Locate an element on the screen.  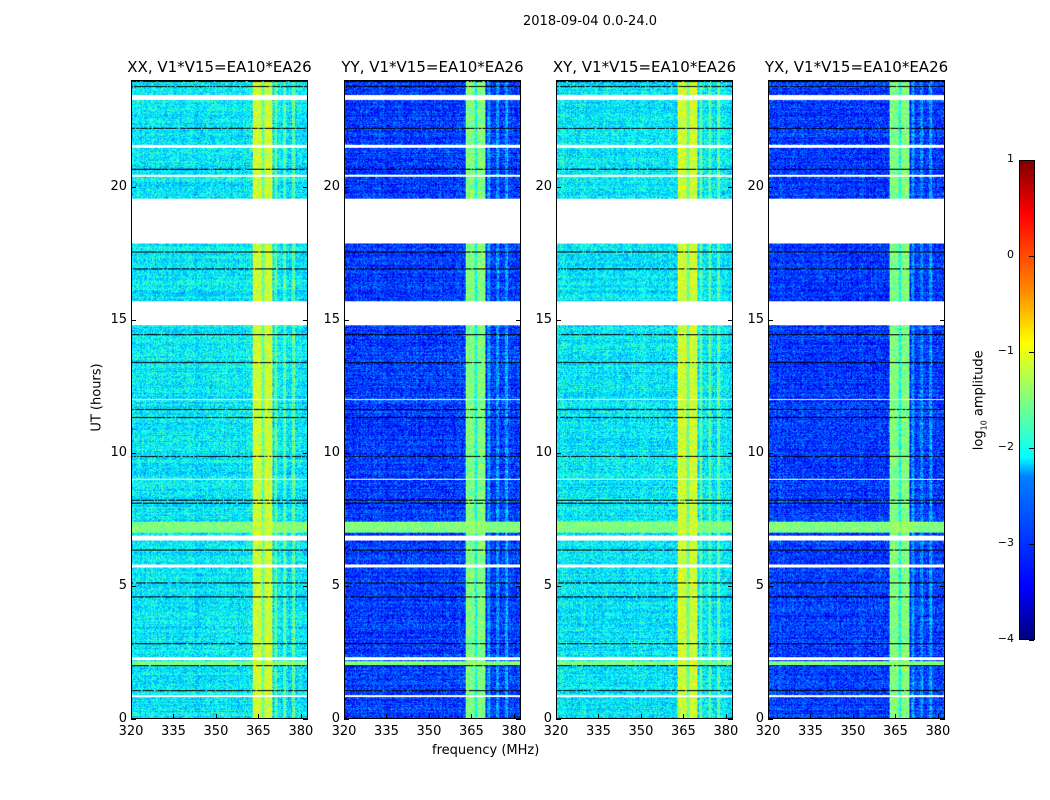
x-tick-label: 350 is located at coordinates (216, 731).